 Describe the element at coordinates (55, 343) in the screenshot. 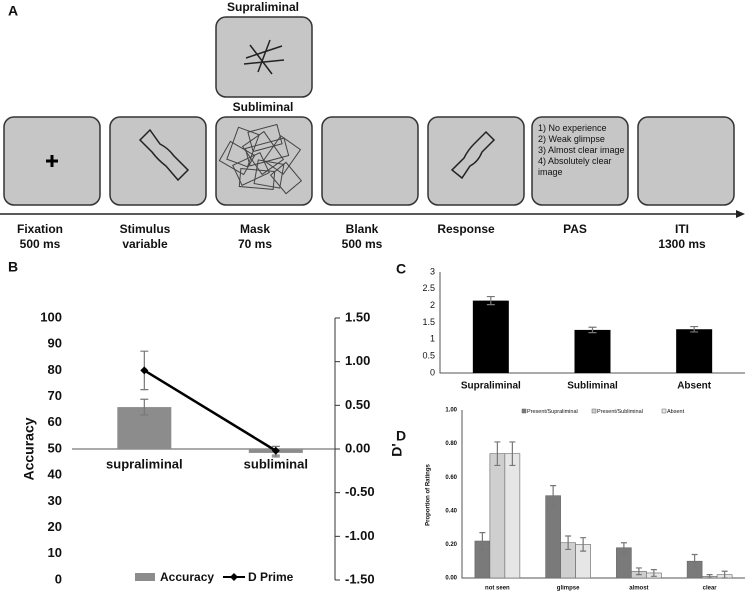

I see `y-tick-label: 90` at that location.